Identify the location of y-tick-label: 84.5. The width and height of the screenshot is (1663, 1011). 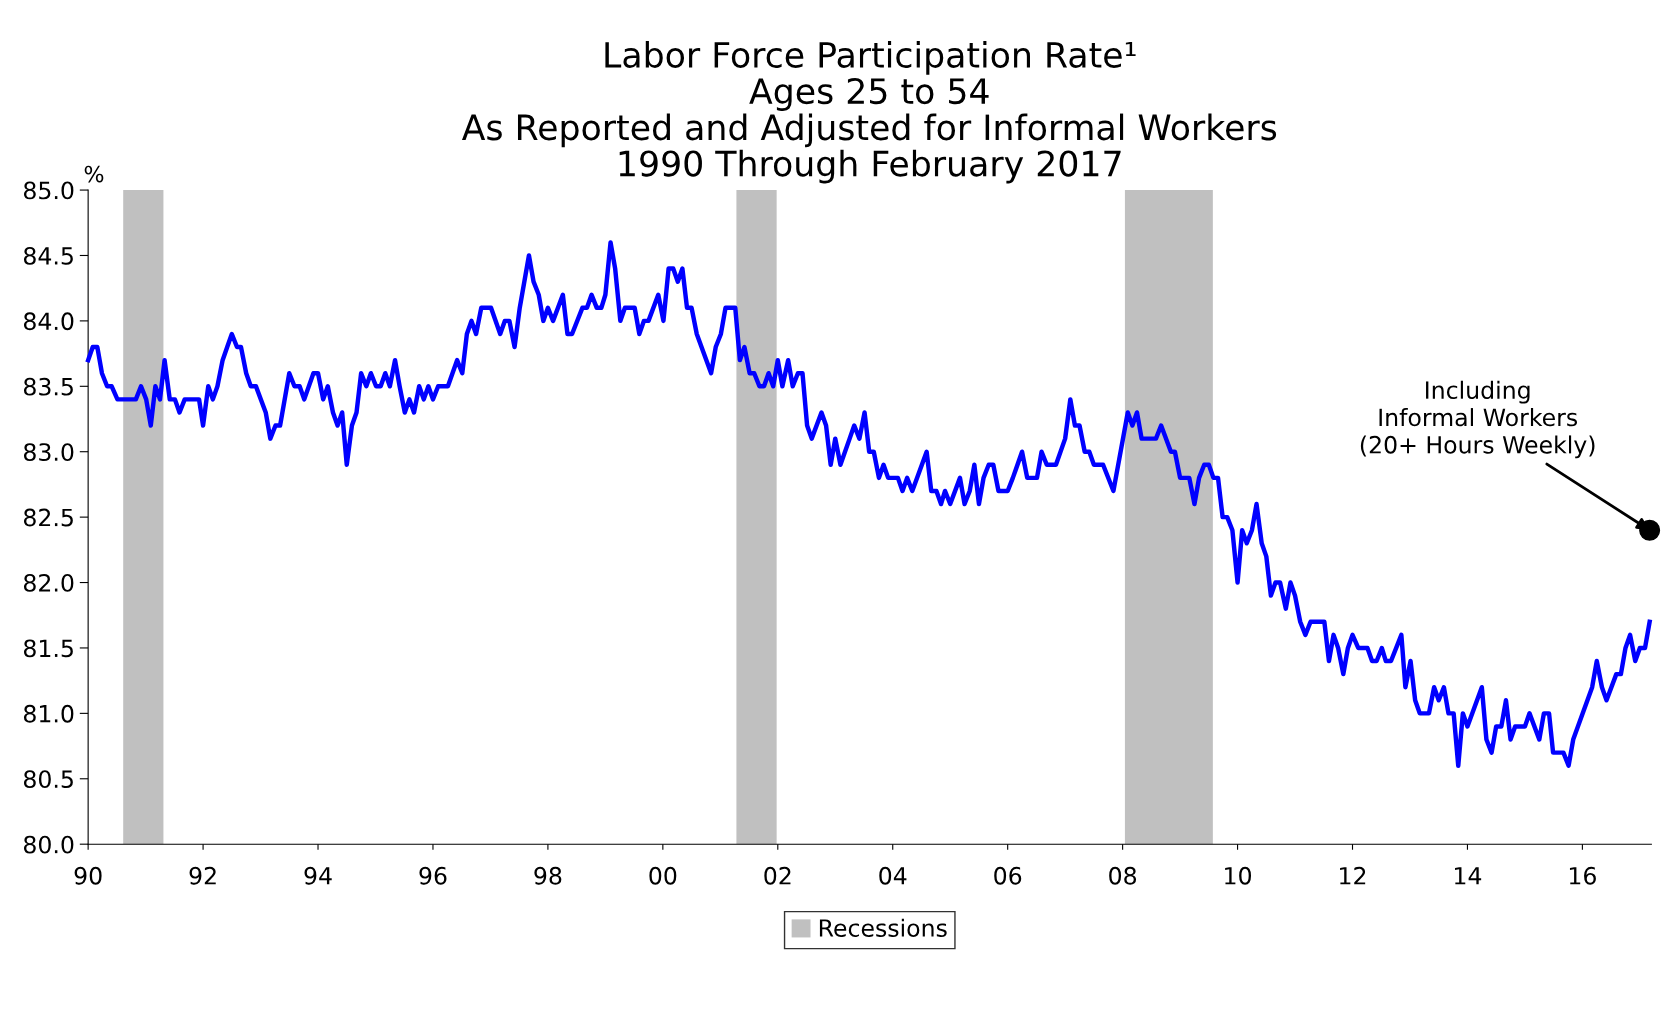
(48, 255).